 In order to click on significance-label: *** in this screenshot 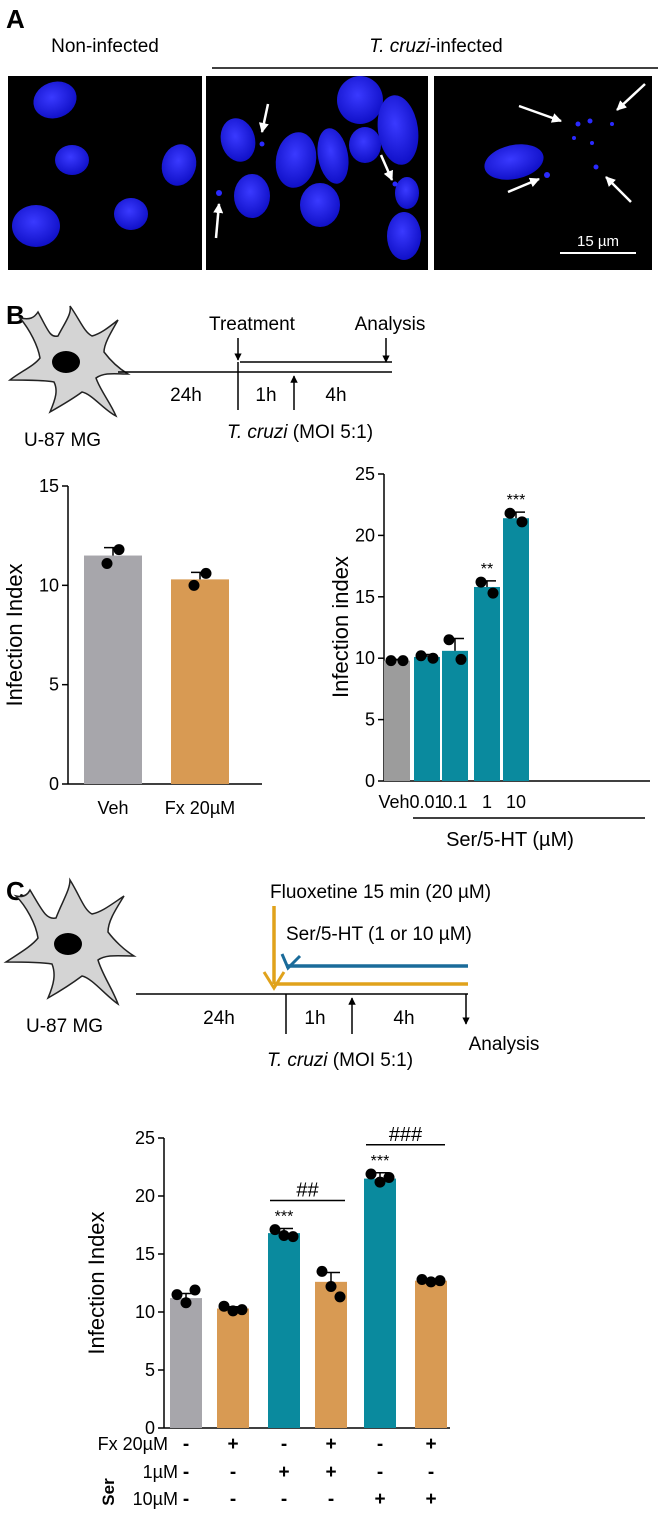, I will do `click(380, 1161)`.